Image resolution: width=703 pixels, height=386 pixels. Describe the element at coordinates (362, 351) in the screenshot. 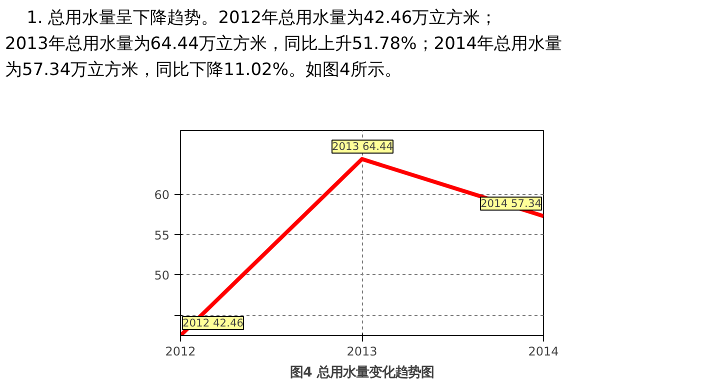

I see `x-tick-label: 2013` at that location.